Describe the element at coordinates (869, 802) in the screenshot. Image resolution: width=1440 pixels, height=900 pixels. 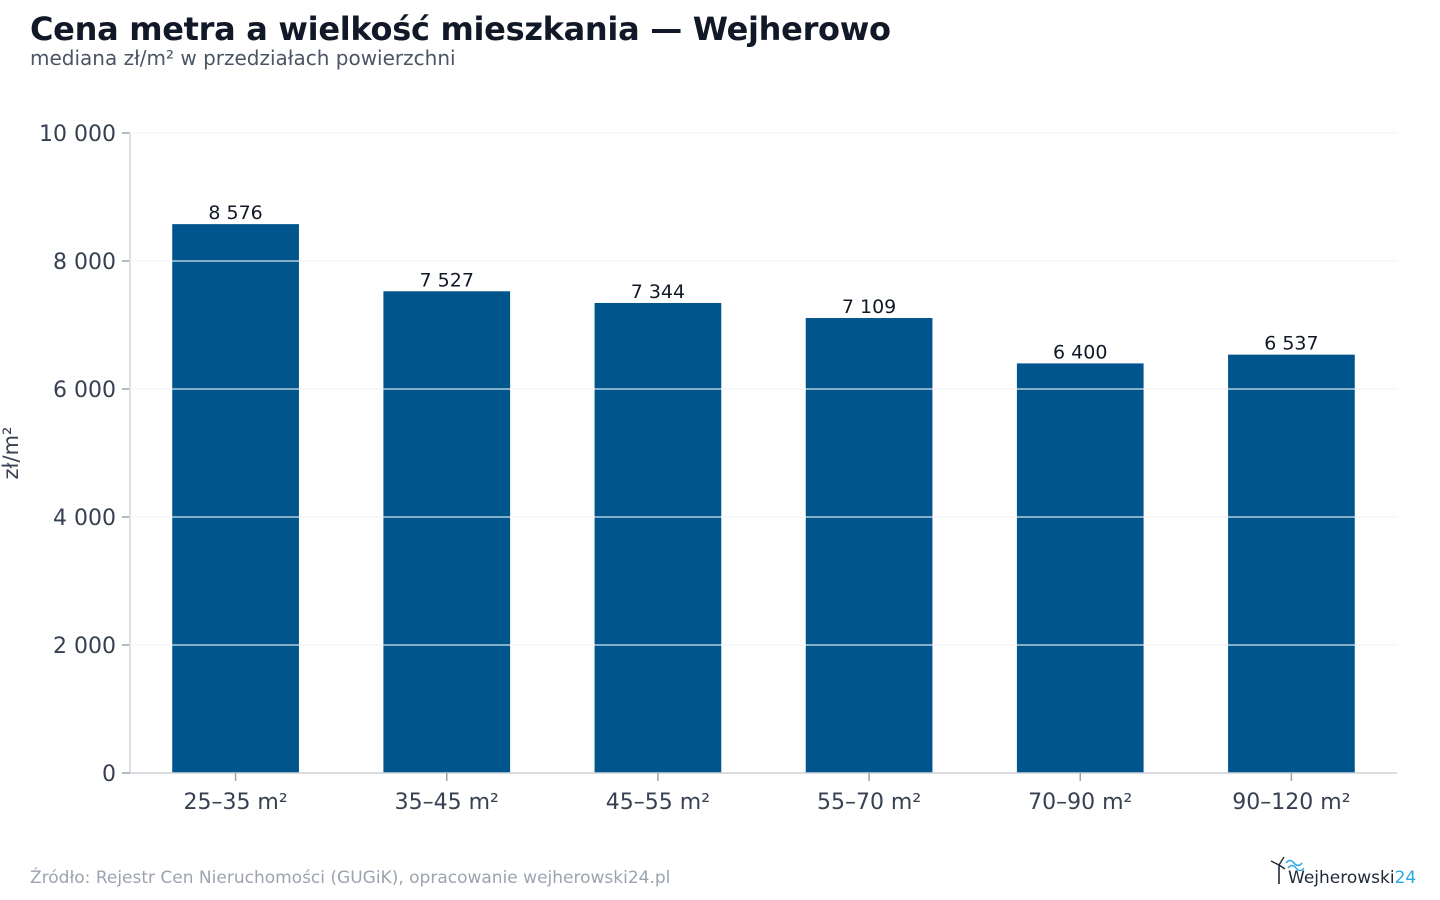
I see `x-tick-label: 55–70 m²` at that location.